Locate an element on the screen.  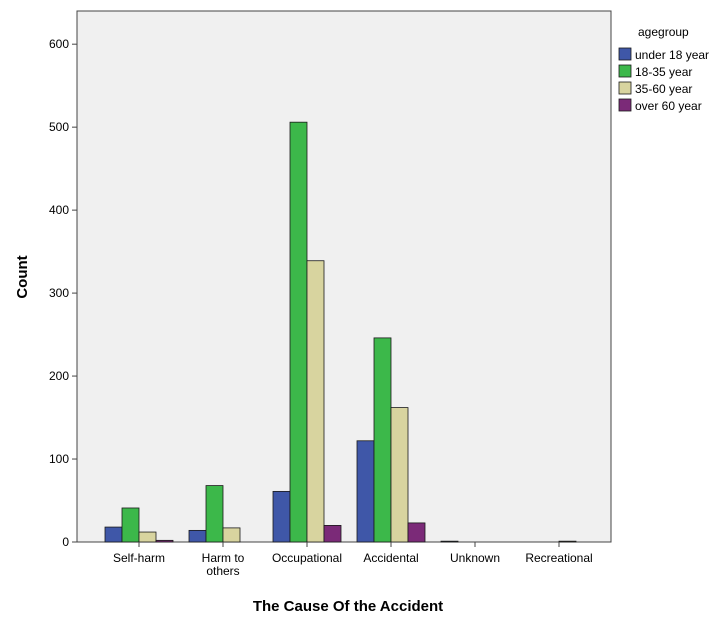
legend-label: under 18 year is located at coordinates (672, 55).